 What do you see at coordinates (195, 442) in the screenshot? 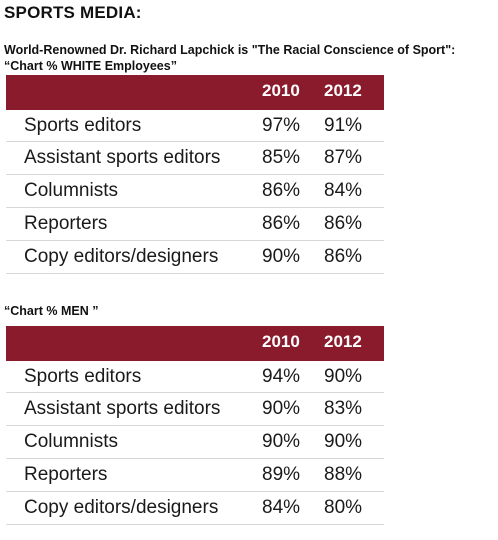
I see `table-row: Columnists 90% 90%` at bounding box center [195, 442].